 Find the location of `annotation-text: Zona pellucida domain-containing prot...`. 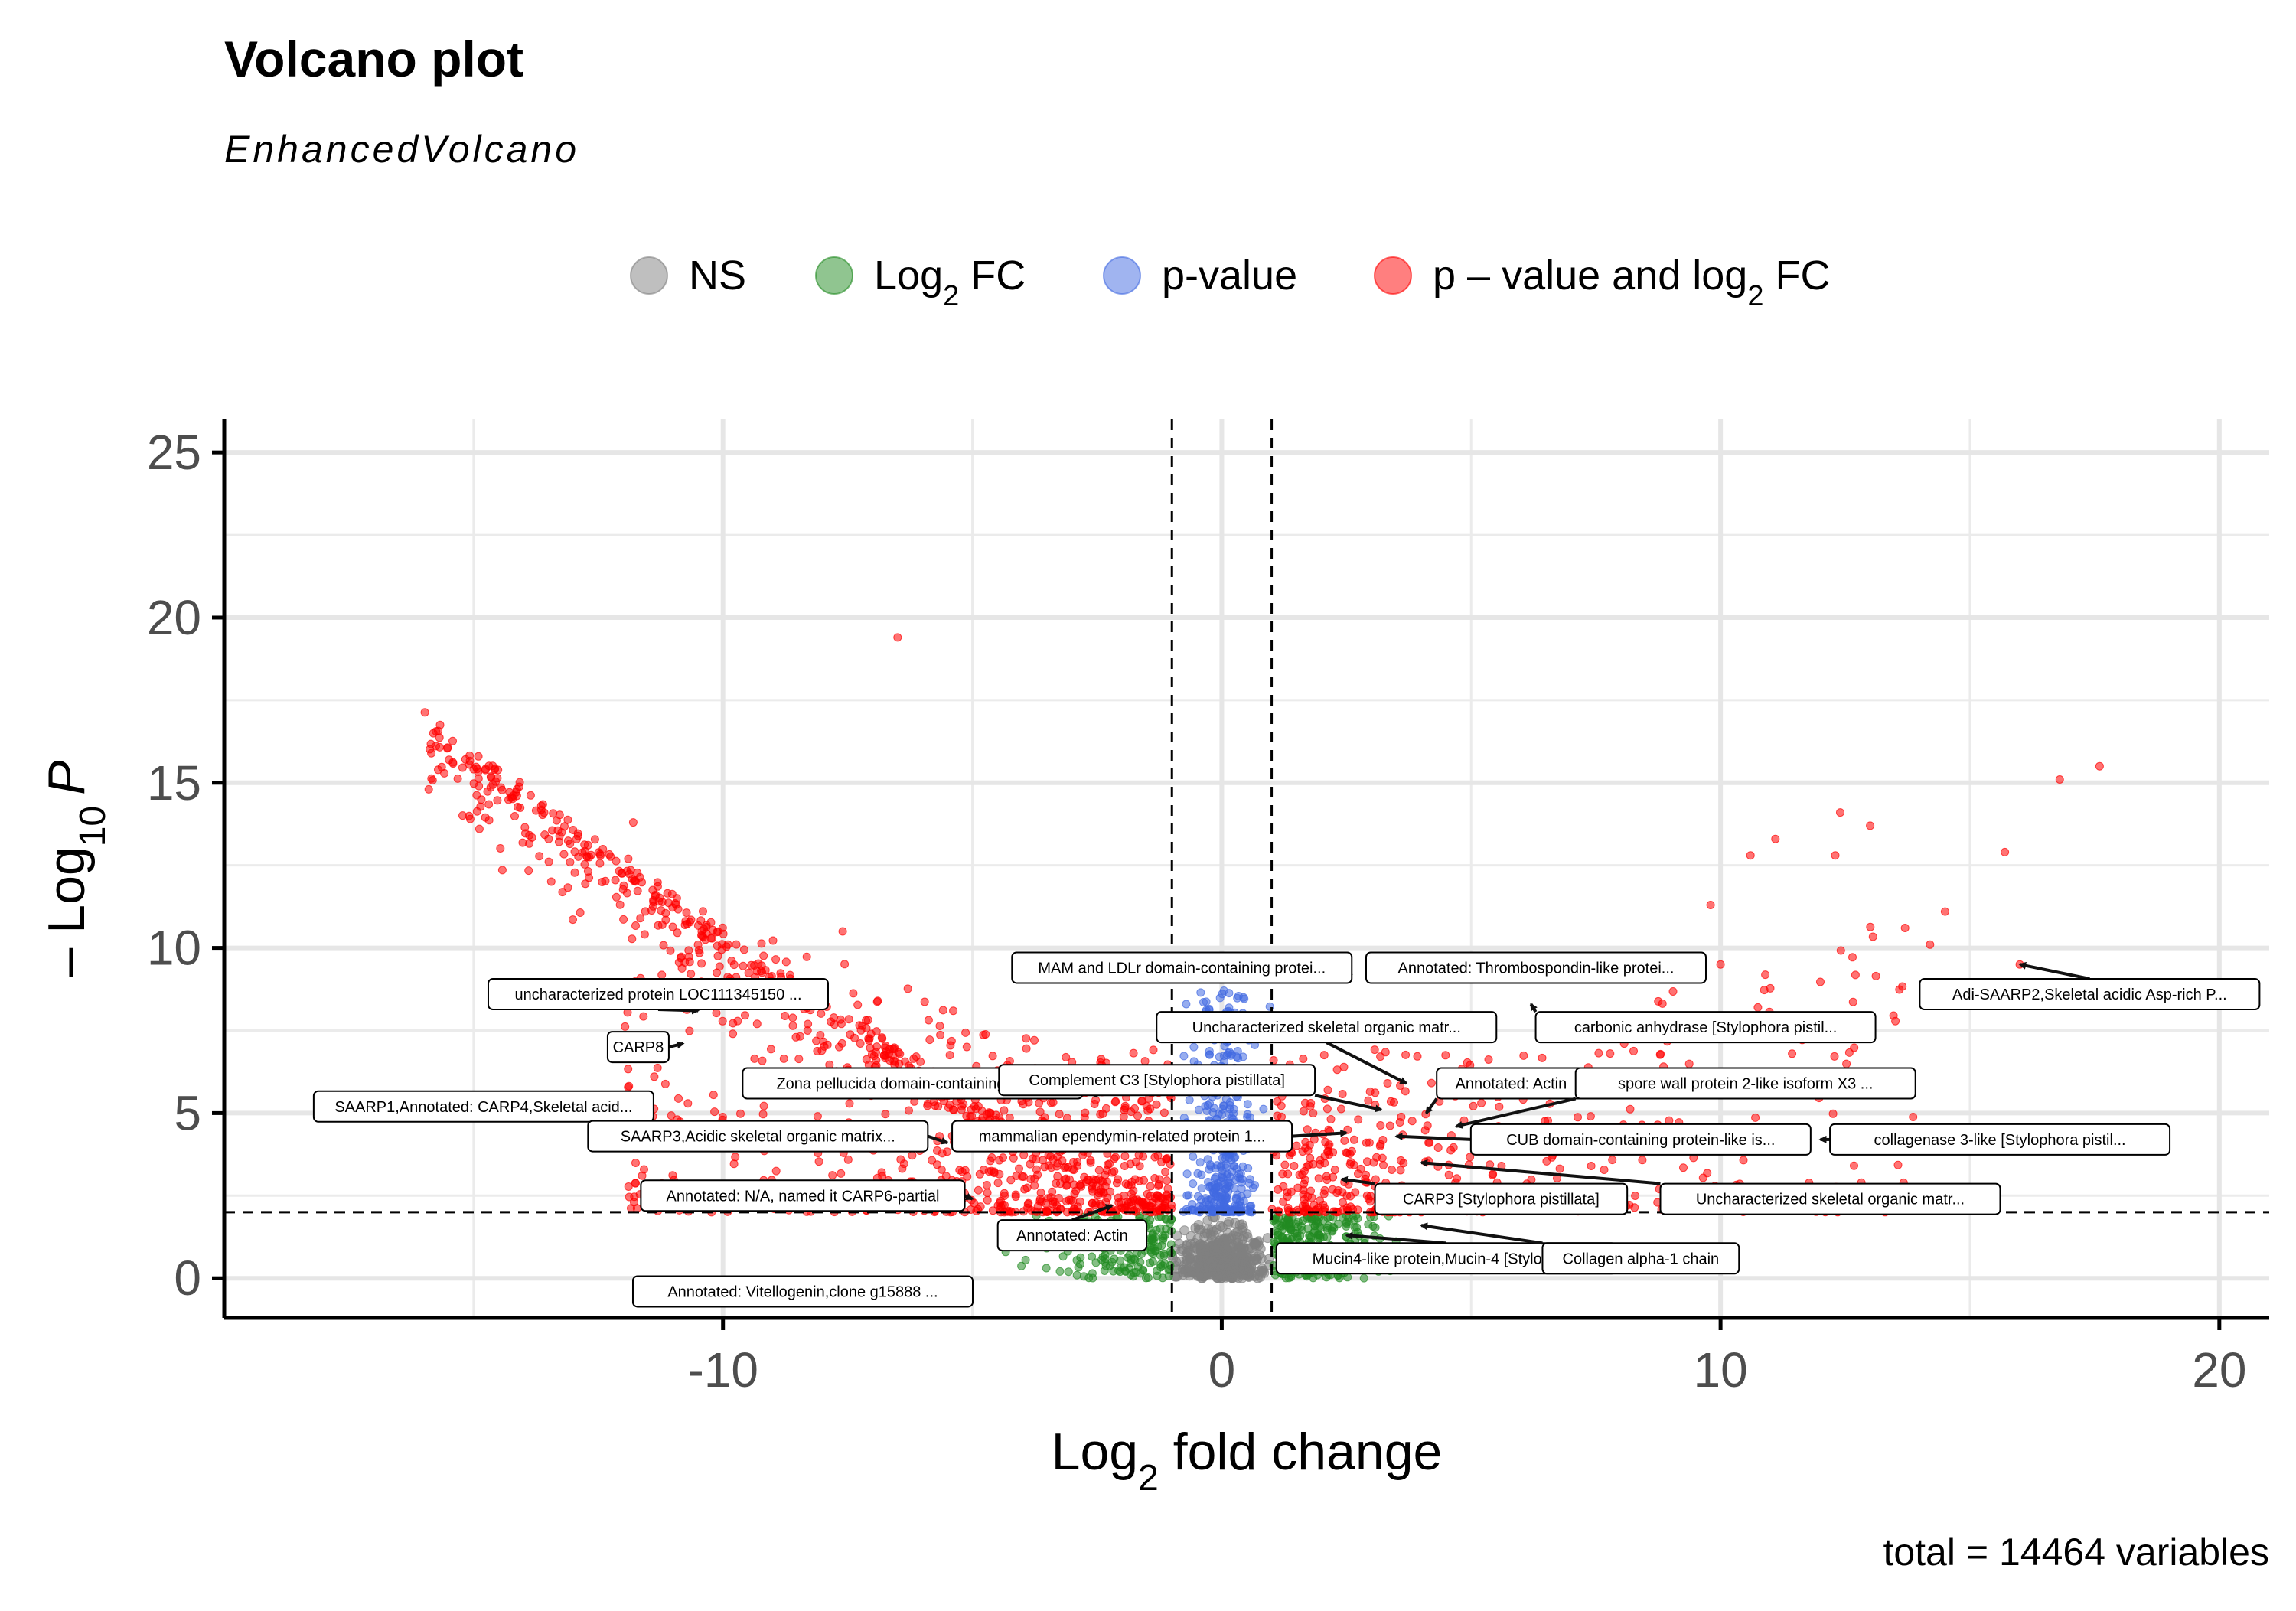

annotation-text: Zona pellucida domain-containing prot... is located at coordinates (912, 1084).